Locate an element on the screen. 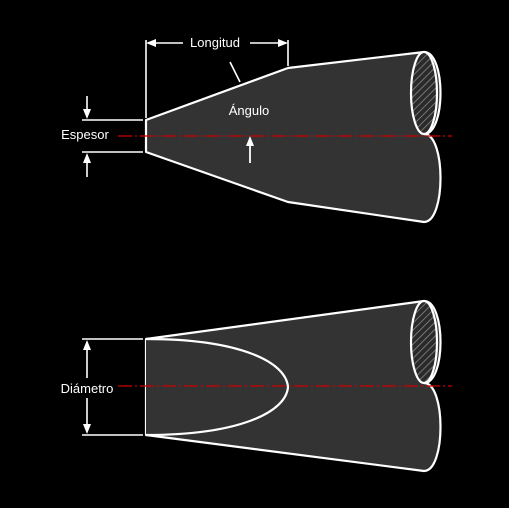 The height and width of the screenshot is (508, 509). bottom-inner-cavity is located at coordinates (217, 387).